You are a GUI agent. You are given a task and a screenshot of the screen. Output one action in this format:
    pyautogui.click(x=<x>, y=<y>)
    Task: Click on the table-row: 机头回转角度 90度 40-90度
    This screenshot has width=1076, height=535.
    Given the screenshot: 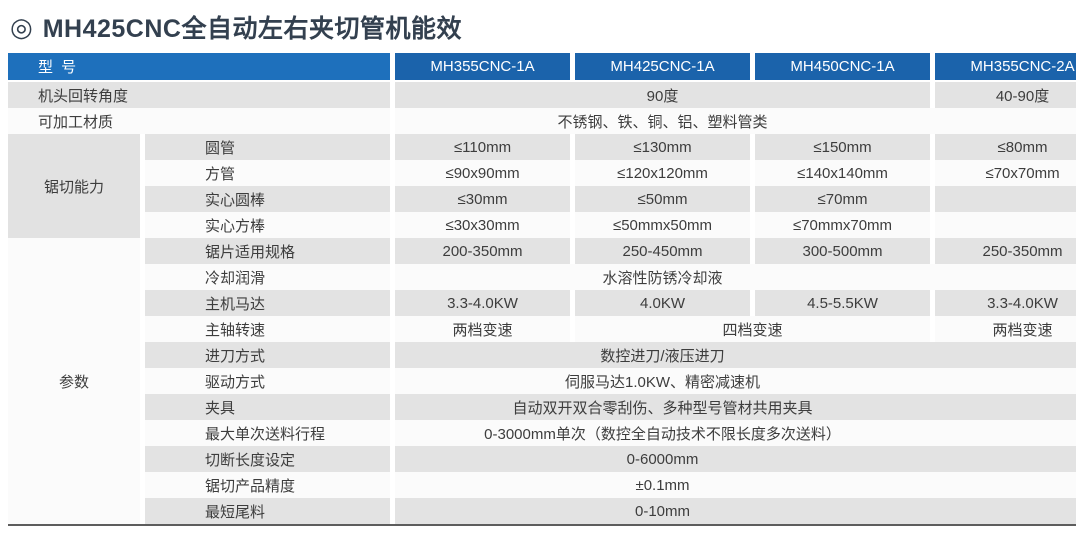 What is the action you would take?
    pyautogui.click(x=542, y=95)
    